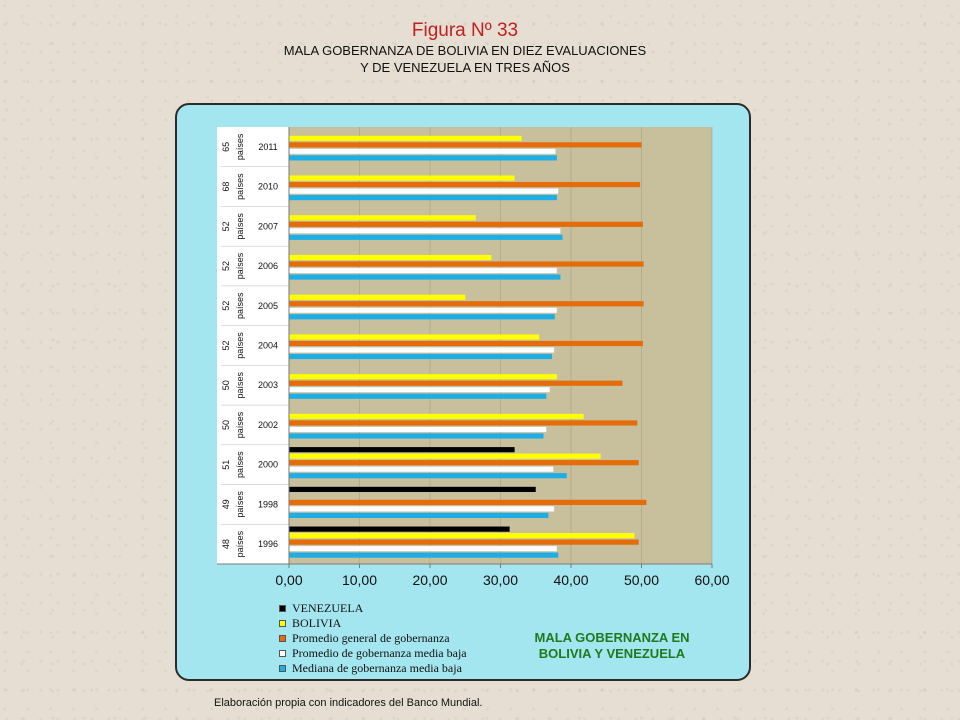 Image resolution: width=960 pixels, height=720 pixels. What do you see at coordinates (641, 580) in the screenshot?
I see `x-tick-label: 50,00` at bounding box center [641, 580].